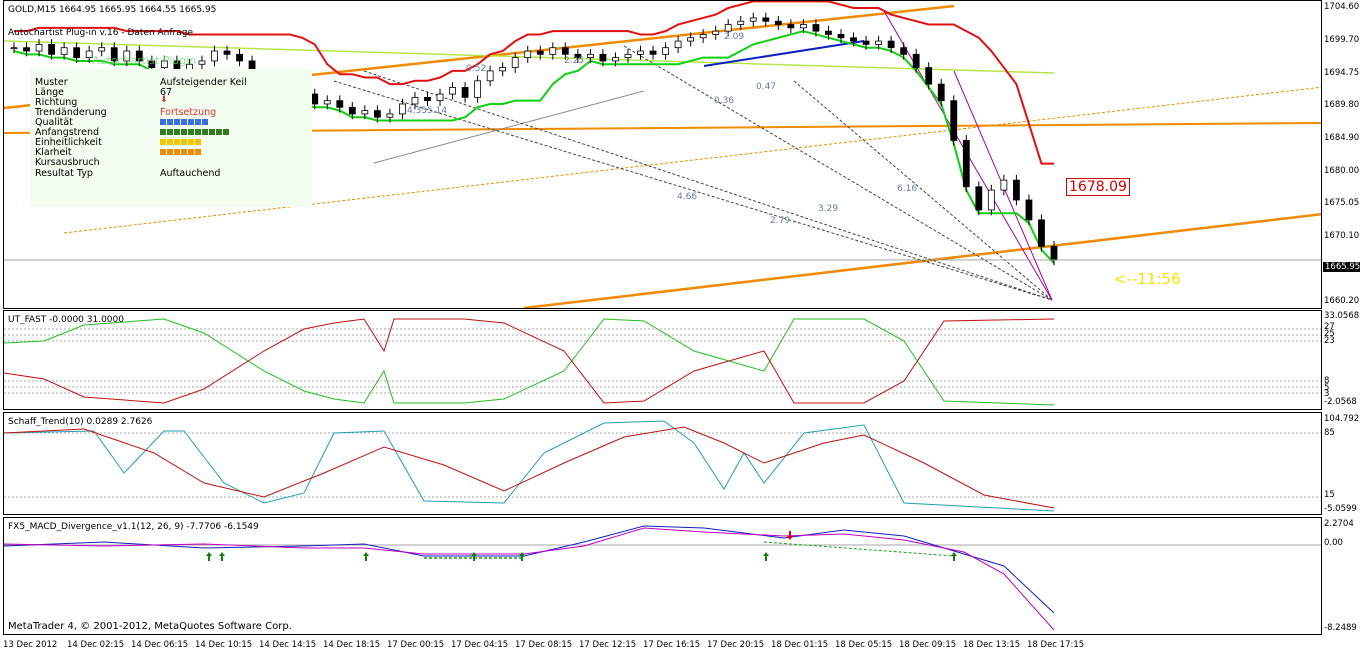  What do you see at coordinates (529, 579) in the screenshot?
I see `macd-signal-line` at bounding box center [529, 579].